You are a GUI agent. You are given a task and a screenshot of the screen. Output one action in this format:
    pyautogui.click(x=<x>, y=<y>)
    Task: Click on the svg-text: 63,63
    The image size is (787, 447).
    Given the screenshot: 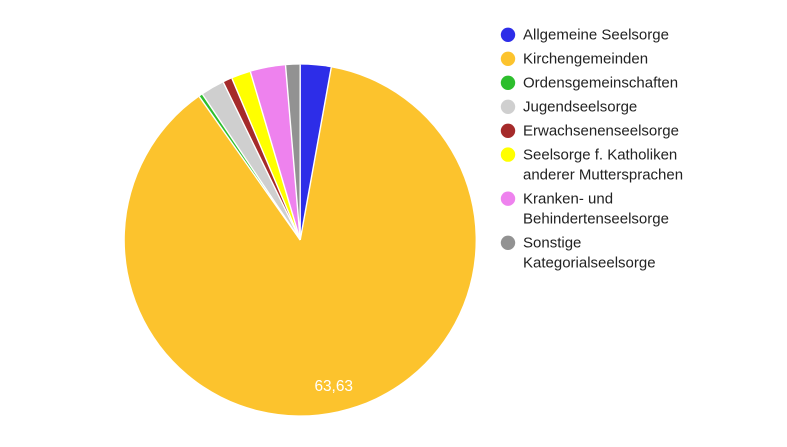 What is the action you would take?
    pyautogui.click(x=333, y=386)
    